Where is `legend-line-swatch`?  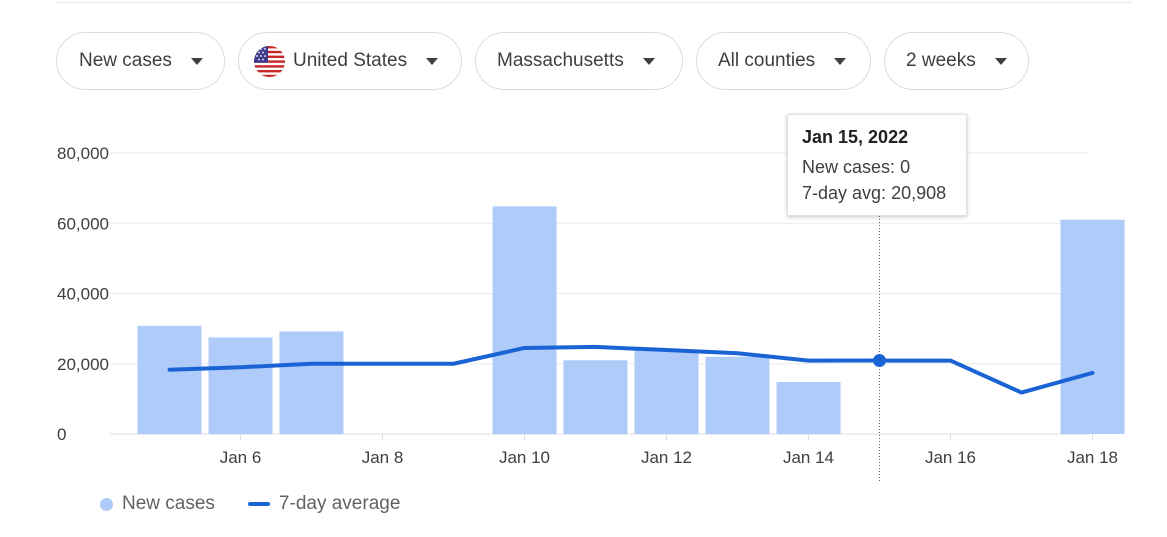
legend-line-swatch is located at coordinates (258, 504).